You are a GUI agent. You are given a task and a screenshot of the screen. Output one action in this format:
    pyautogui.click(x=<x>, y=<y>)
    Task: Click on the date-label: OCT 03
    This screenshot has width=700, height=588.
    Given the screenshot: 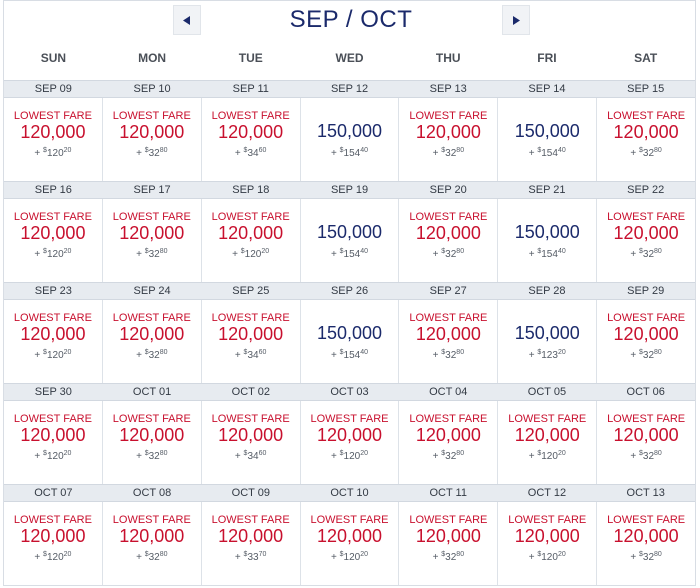 What is the action you would take?
    pyautogui.click(x=349, y=392)
    